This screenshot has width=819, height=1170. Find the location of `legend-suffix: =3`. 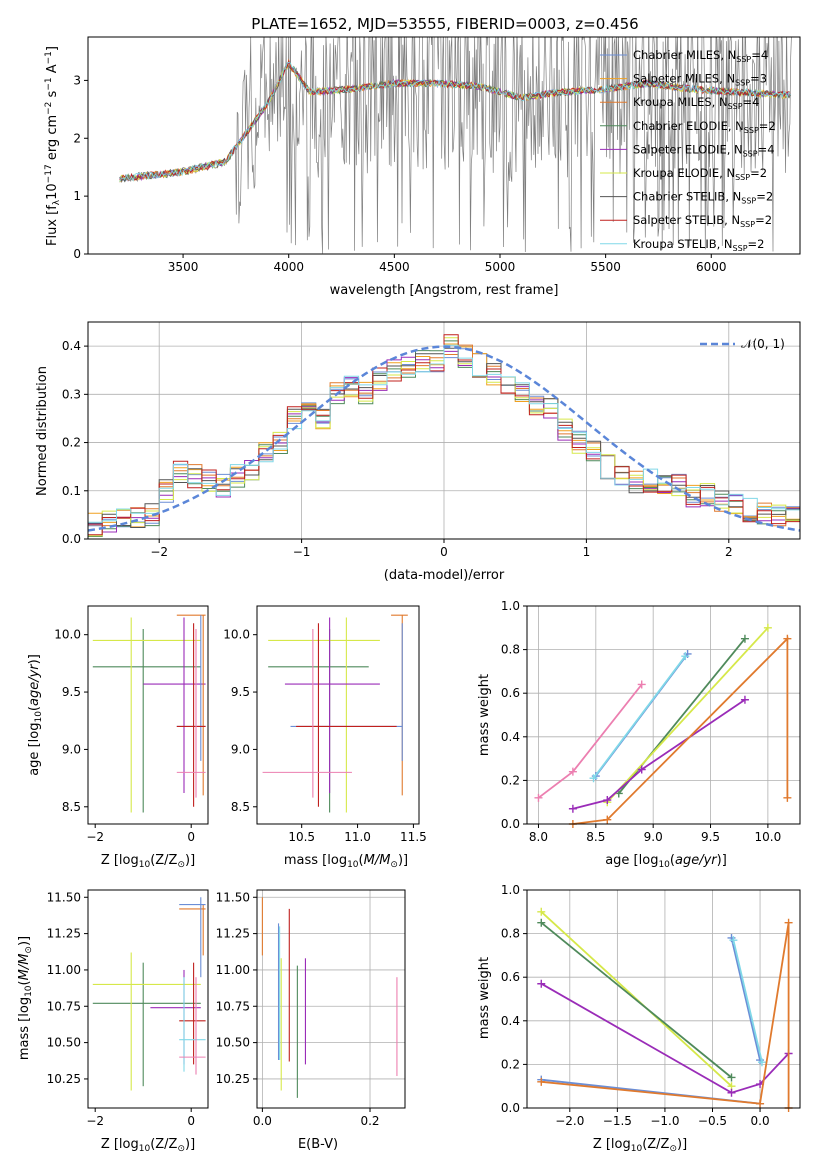

legend-suffix: =3 is located at coordinates (758, 79).